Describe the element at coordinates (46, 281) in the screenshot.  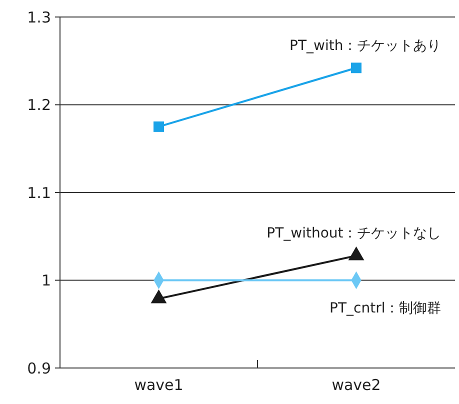
I see `y-tick-label: 1` at that location.